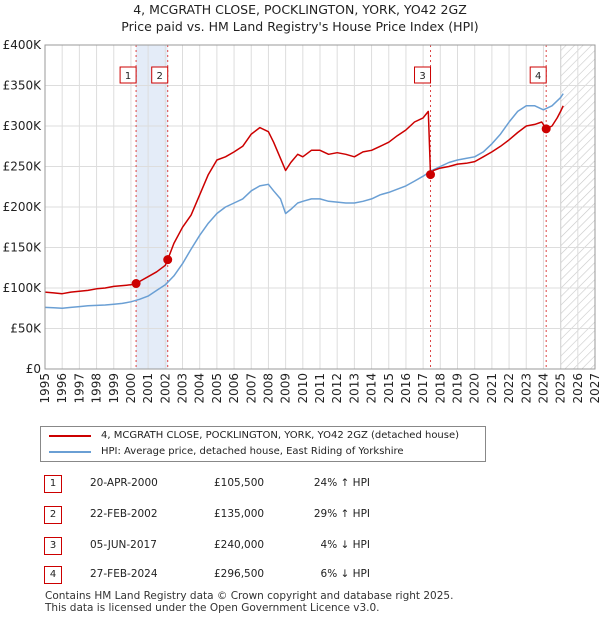 Image resolution: width=600 pixels, height=620 pixels. What do you see at coordinates (79, 388) in the screenshot?
I see `x-tick-label: 1997` at bounding box center [79, 388].